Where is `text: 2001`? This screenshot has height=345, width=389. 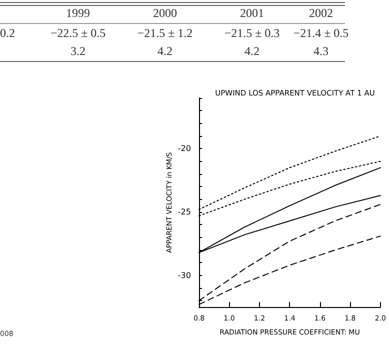 text: 2001 is located at coordinates (252, 13).